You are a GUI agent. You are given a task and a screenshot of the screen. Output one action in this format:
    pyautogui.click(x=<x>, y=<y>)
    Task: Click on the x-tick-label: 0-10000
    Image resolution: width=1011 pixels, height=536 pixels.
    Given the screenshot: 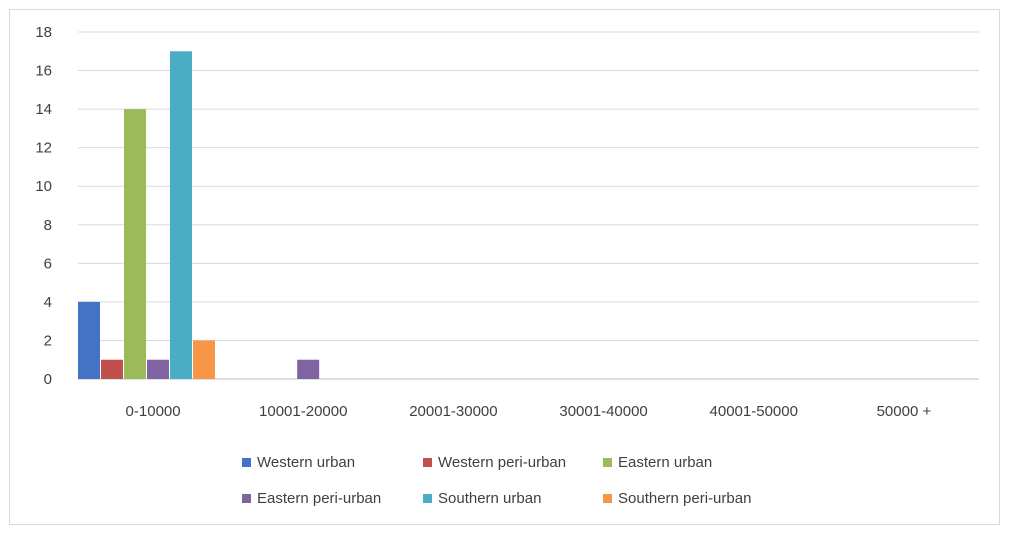 What is the action you would take?
    pyautogui.click(x=153, y=411)
    